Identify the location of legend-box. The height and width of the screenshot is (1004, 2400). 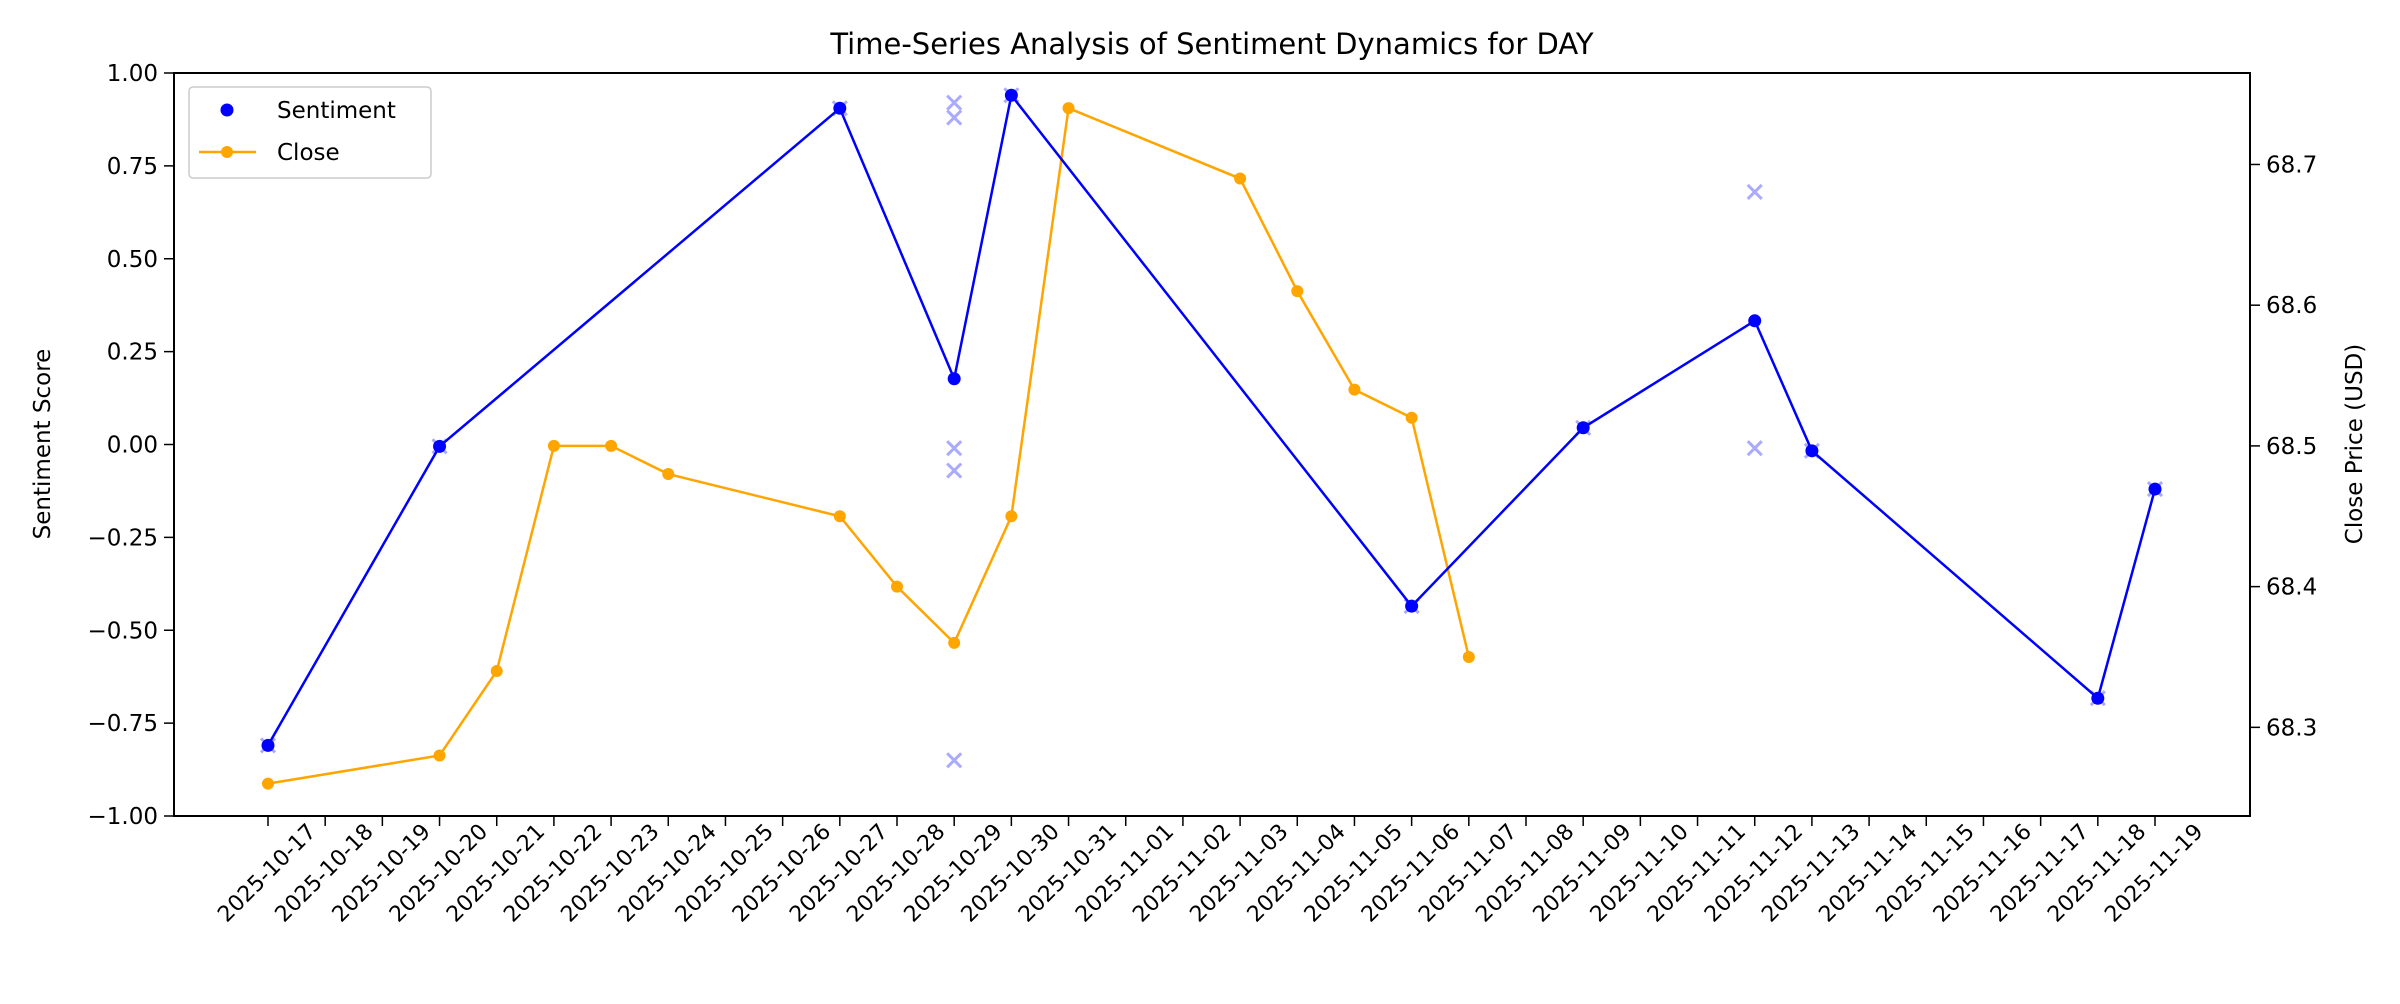
(310, 132).